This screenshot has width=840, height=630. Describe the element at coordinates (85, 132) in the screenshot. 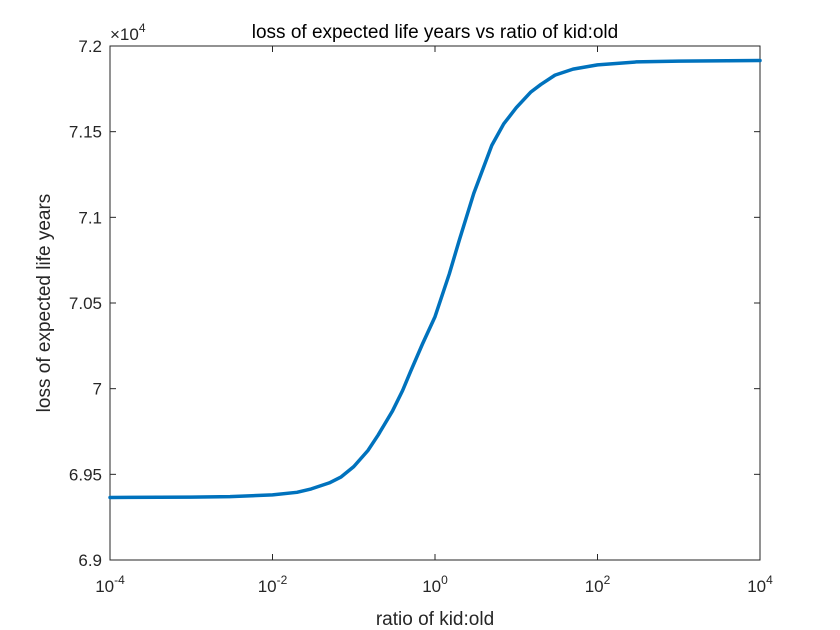

I see `y-tick-label: 7.15` at that location.